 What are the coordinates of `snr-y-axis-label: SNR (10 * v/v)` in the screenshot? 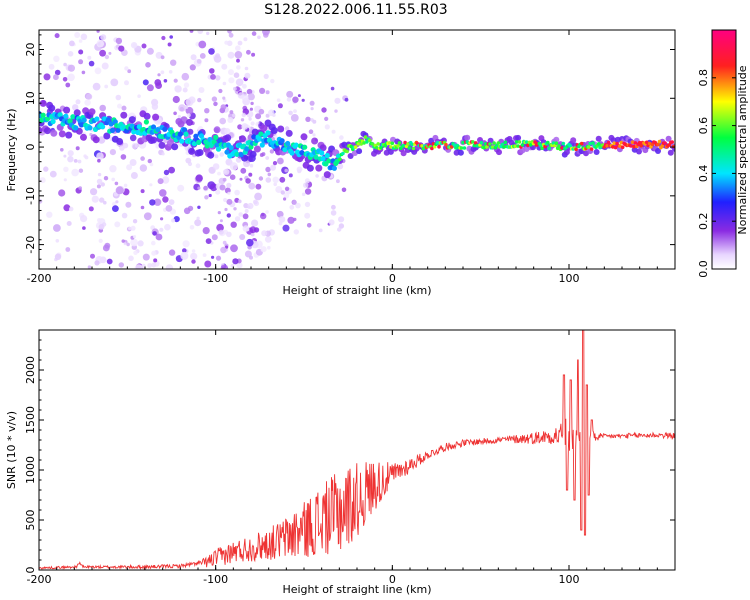 It's located at (11, 450).